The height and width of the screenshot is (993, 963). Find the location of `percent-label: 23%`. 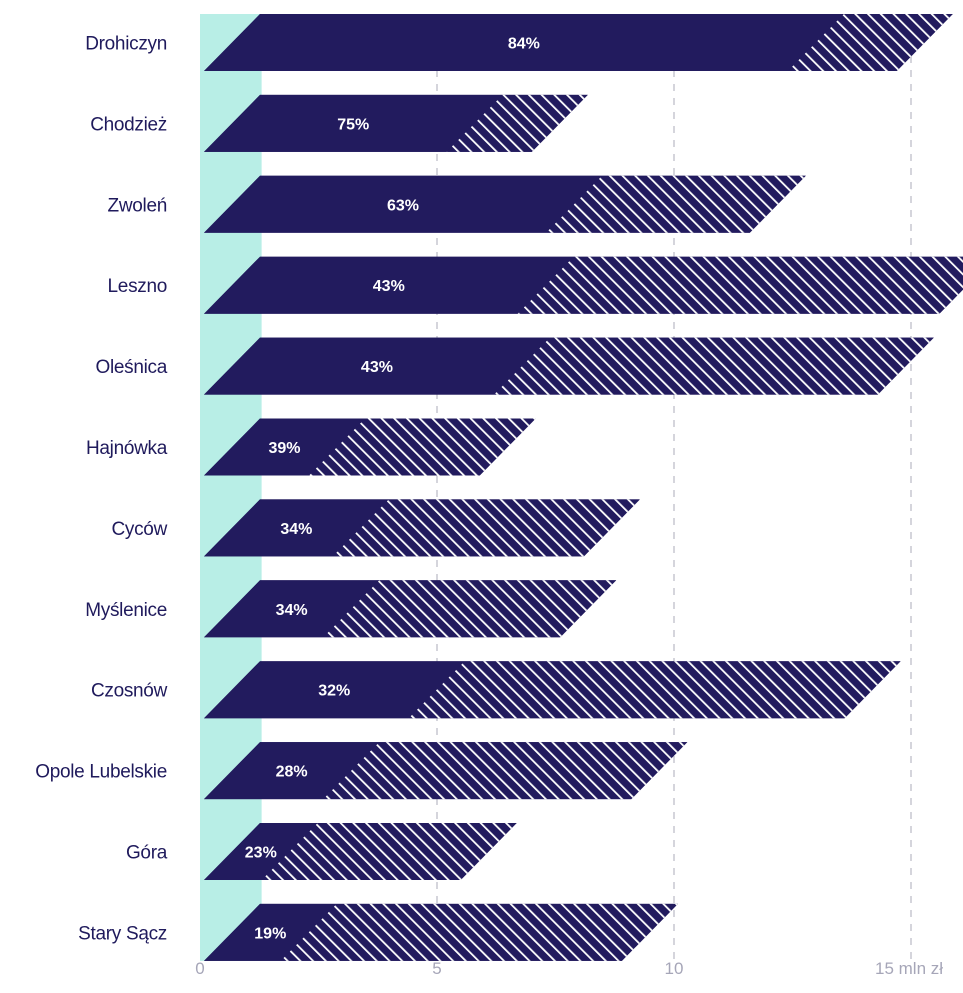

percent-label: 23% is located at coordinates (261, 853).